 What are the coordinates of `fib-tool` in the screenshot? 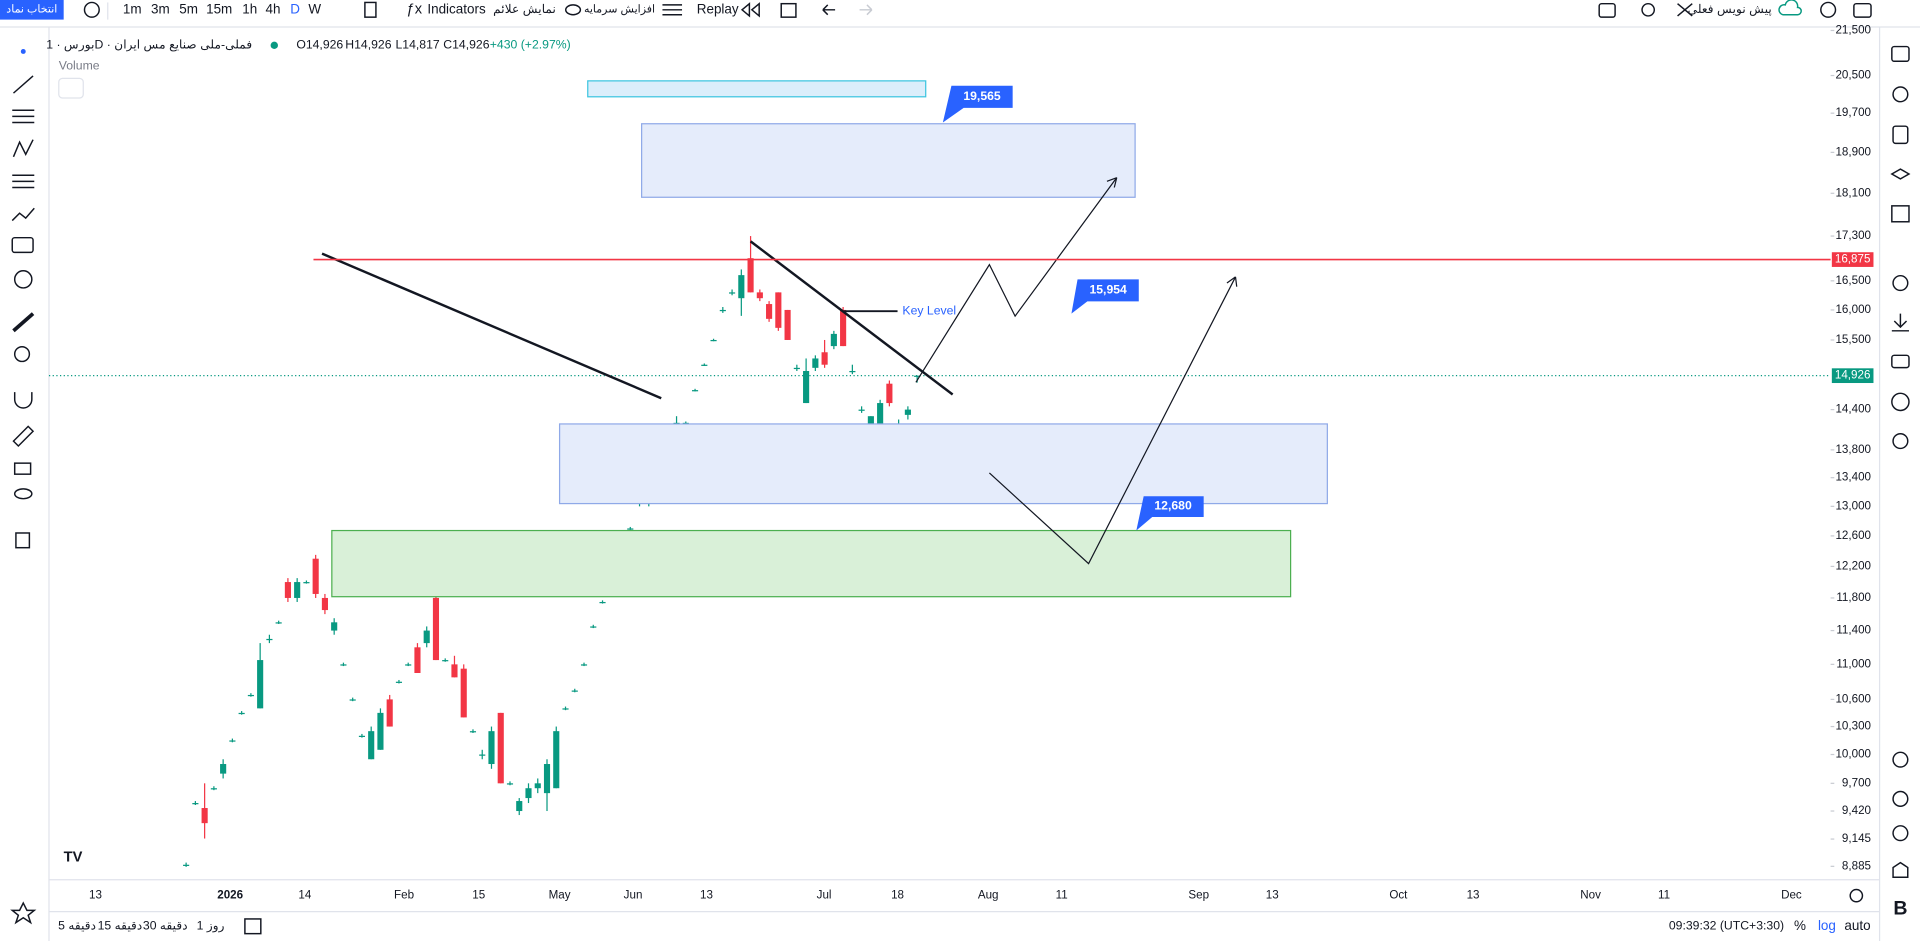 It's located at (23, 116).